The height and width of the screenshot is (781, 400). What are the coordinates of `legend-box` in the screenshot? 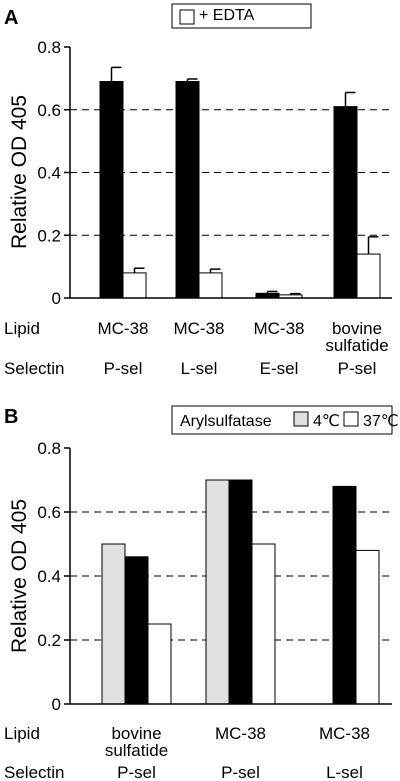 It's located at (241, 16).